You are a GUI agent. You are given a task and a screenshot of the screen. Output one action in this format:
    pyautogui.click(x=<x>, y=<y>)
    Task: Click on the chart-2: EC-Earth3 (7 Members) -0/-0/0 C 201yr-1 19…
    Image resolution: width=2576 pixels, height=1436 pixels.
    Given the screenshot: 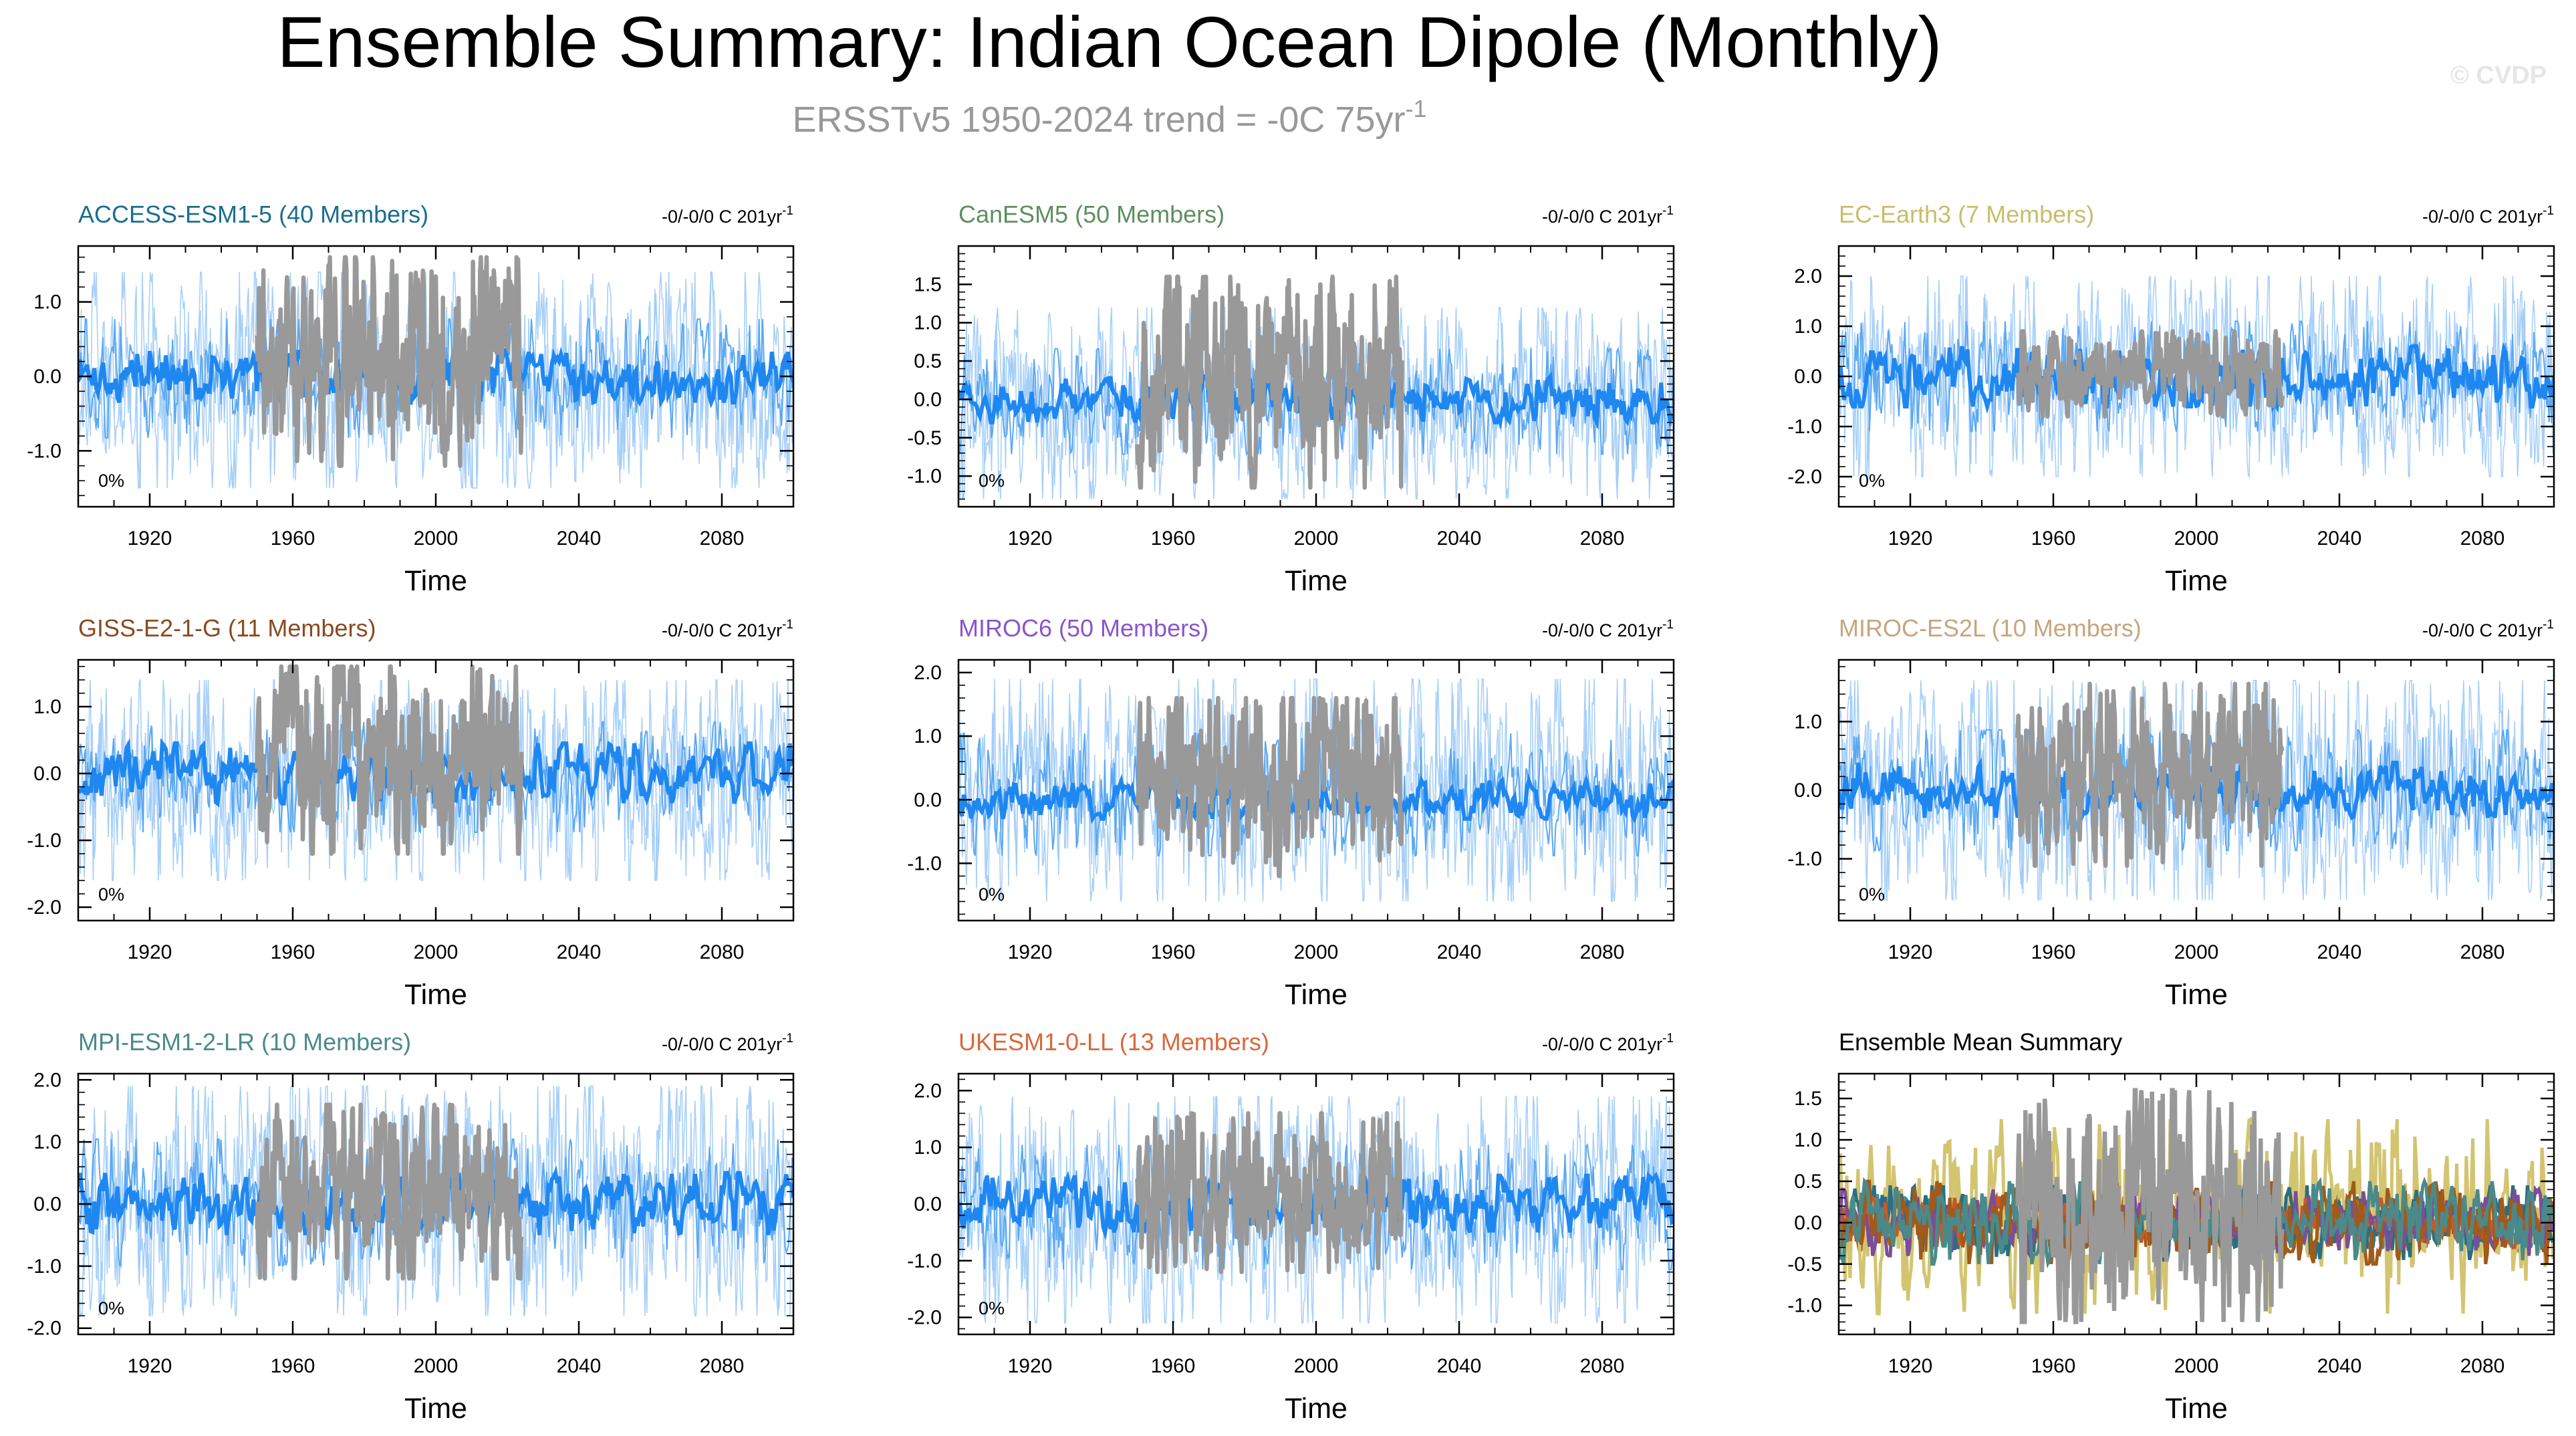 What is the action you would take?
    pyautogui.click(x=2171, y=399)
    